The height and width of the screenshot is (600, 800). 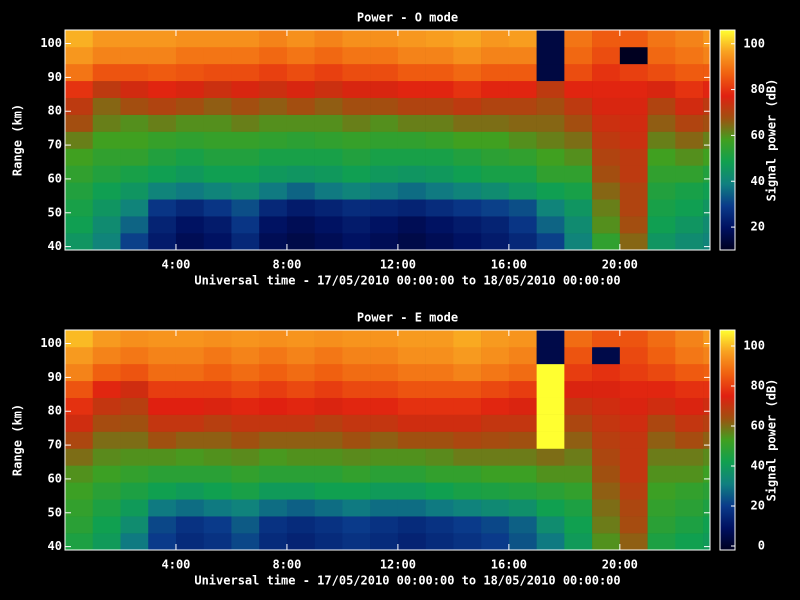 What do you see at coordinates (176, 565) in the screenshot?
I see `x-tick-label: 4:00` at bounding box center [176, 565].